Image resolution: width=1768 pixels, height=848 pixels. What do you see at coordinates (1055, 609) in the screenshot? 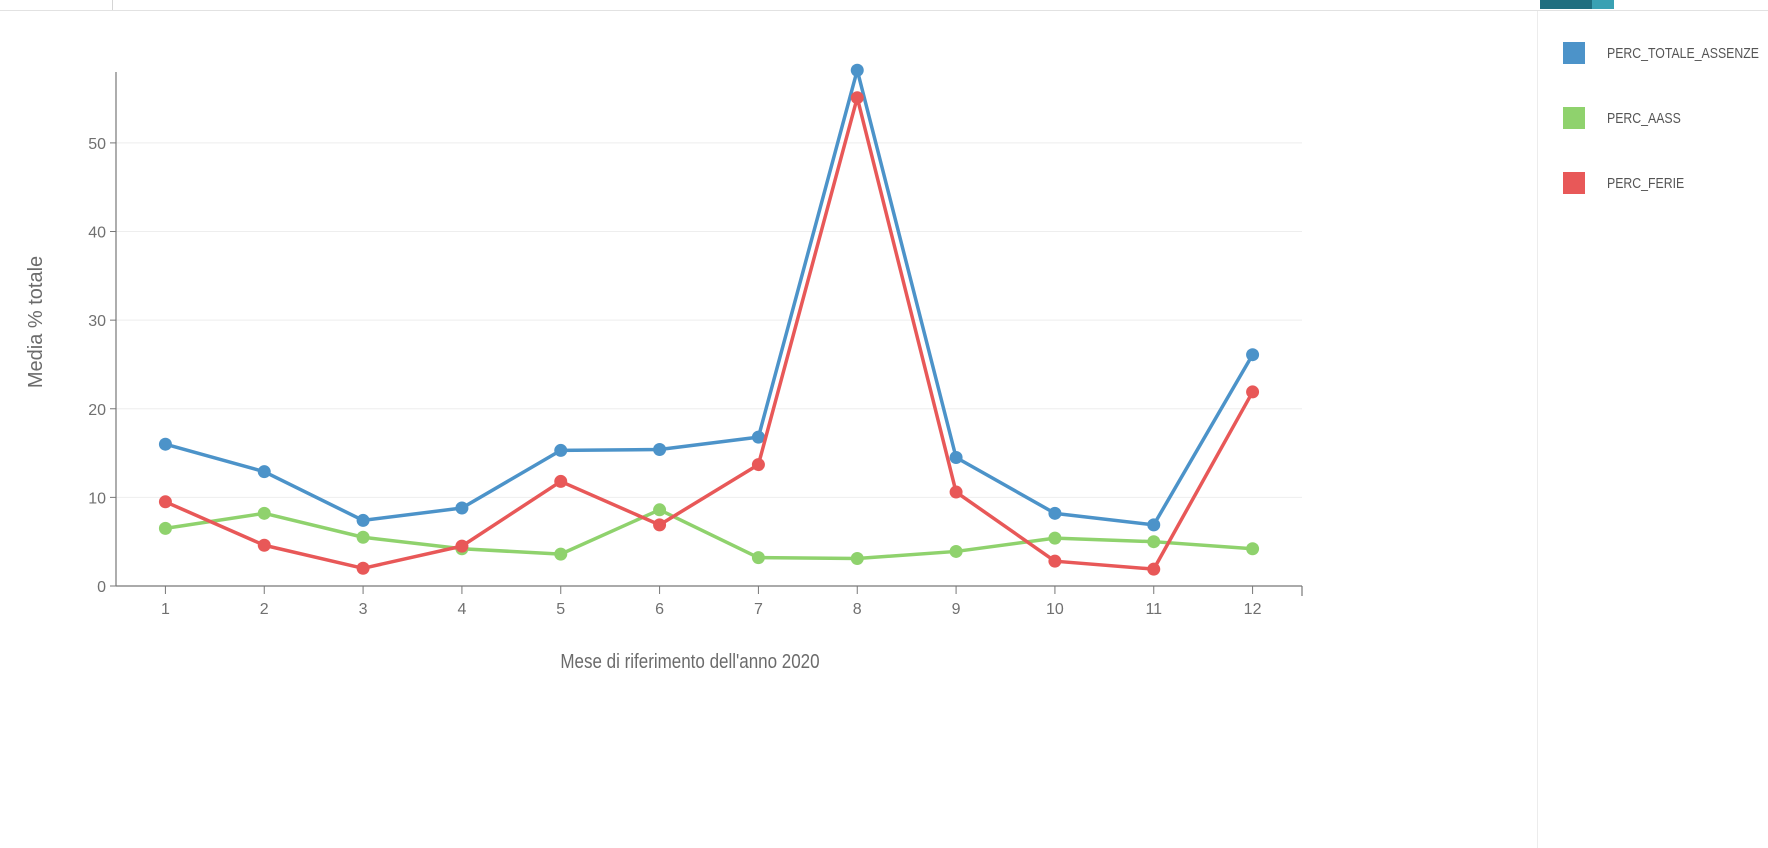
I see `x-tick-label: 10` at bounding box center [1055, 609].